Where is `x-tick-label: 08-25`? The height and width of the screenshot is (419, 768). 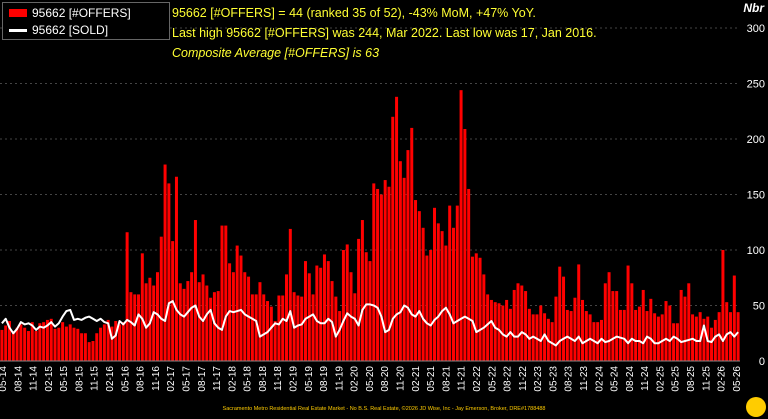
x-tick-label: 08-25 is located at coordinates (691, 379).